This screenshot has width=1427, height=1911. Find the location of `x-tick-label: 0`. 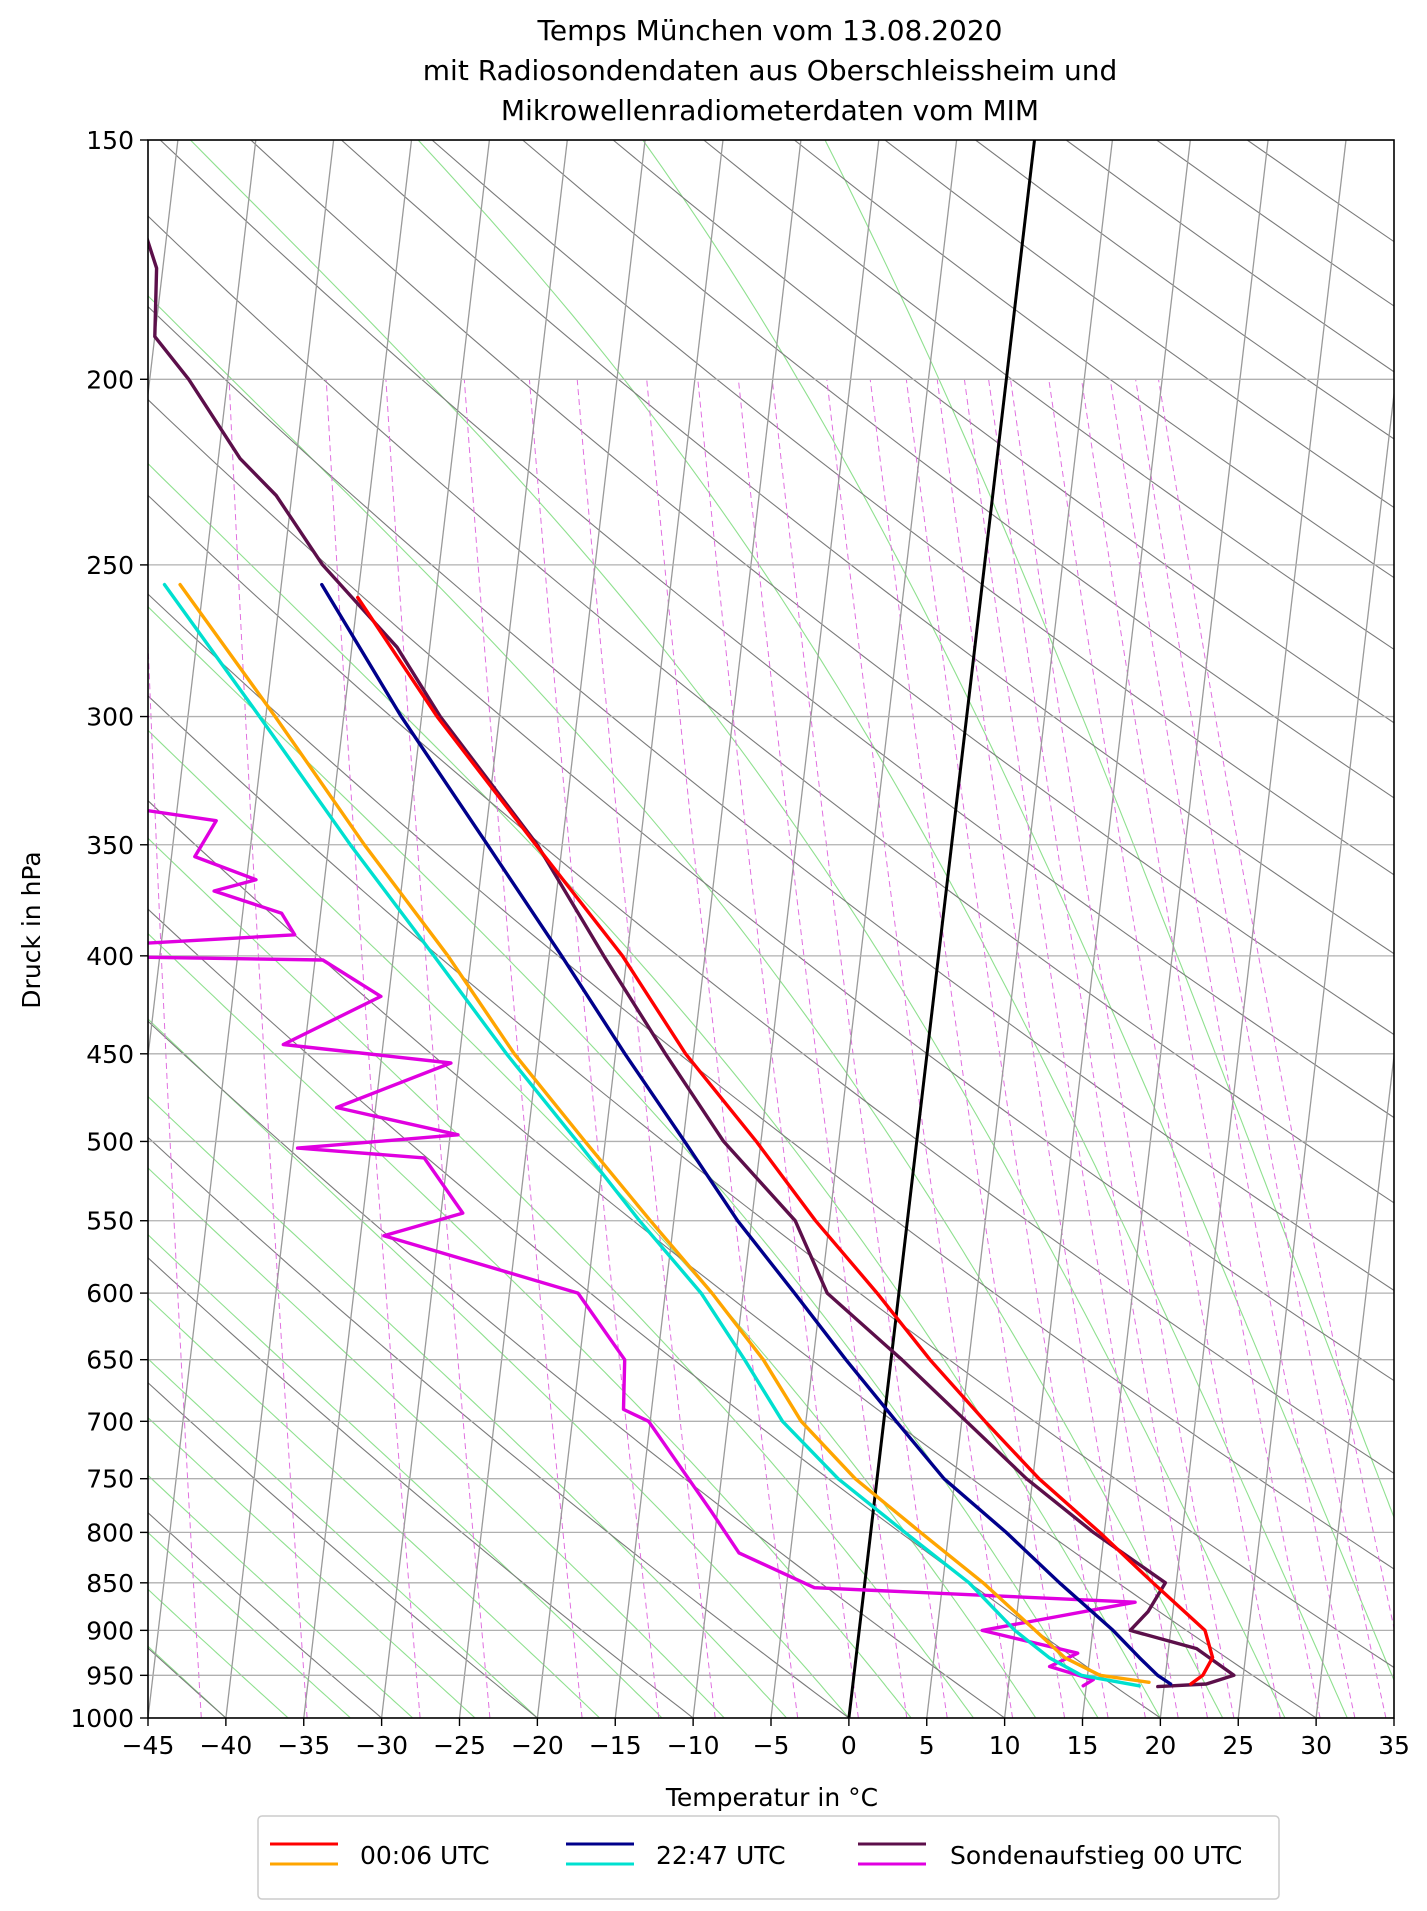

x-tick-label: 0 is located at coordinates (849, 1745).